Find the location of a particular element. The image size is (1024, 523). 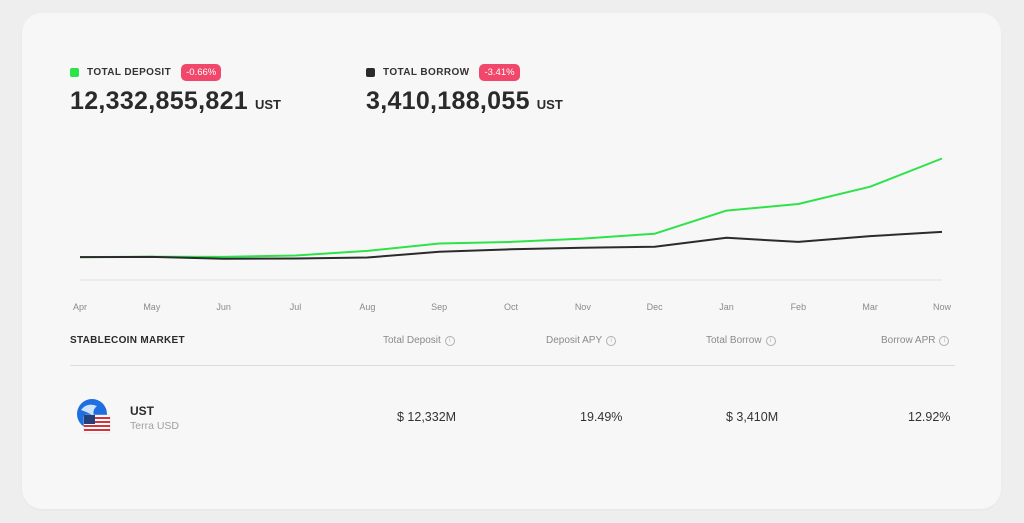

x-tick-label: Apr is located at coordinates (80, 307).